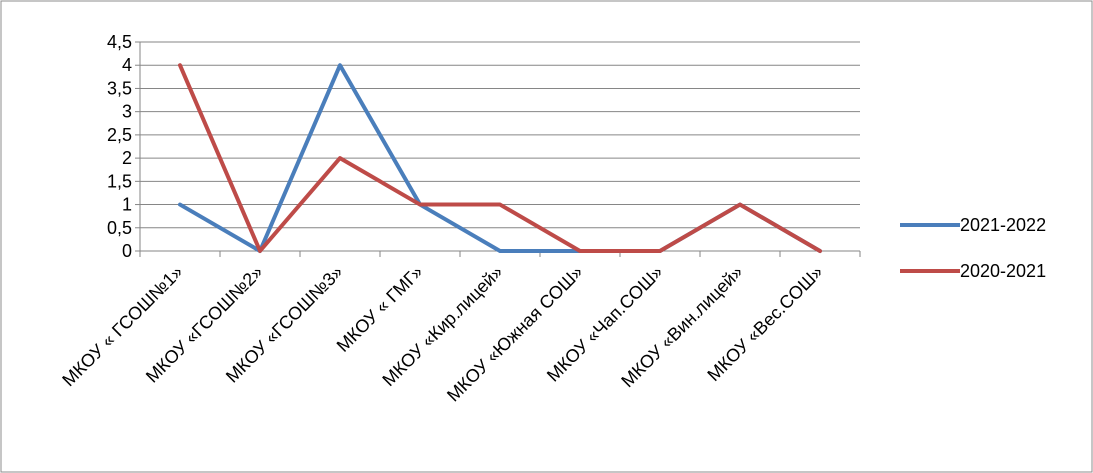 The height and width of the screenshot is (473, 1093). Describe the element at coordinates (1003, 271) in the screenshot. I see `legend-label: 2020-2021` at that location.